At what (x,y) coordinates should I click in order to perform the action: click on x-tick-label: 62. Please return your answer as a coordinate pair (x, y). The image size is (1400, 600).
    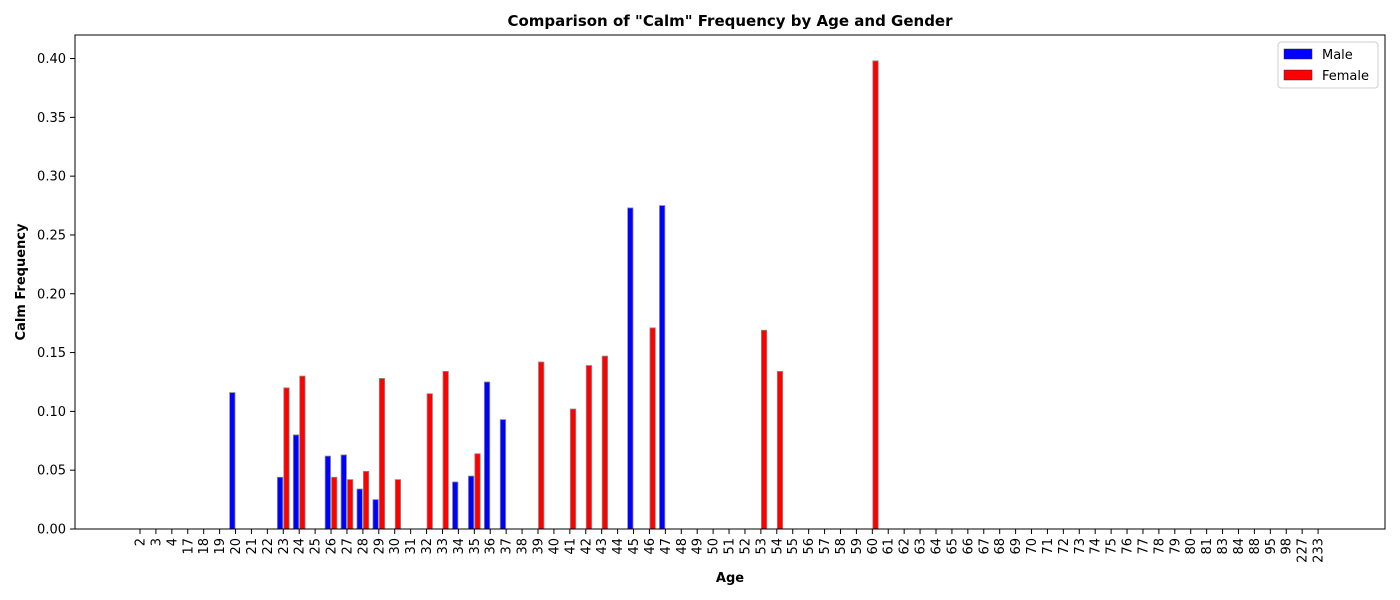
    Looking at the image, I should click on (905, 546).